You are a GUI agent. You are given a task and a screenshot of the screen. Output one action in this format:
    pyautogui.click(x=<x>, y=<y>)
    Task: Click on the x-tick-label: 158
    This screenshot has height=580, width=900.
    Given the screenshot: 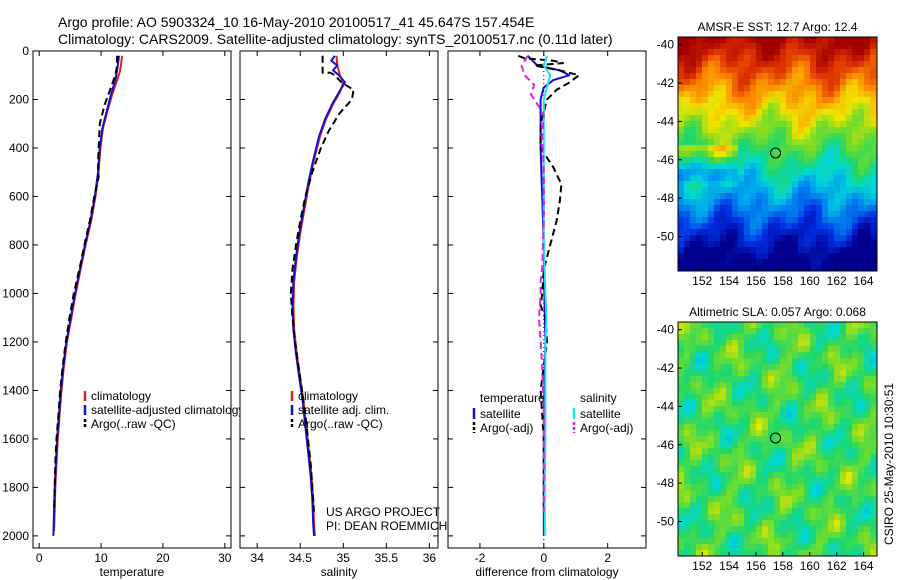 What is the action you would take?
    pyautogui.click(x=783, y=566)
    